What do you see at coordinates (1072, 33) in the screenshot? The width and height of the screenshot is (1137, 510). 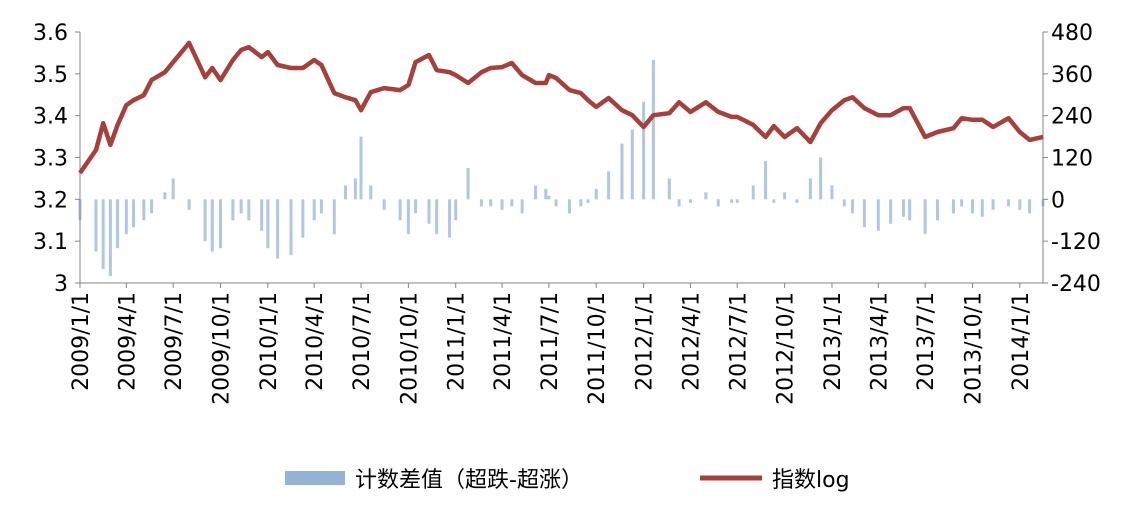 I see `y2-tick-label: 480` at bounding box center [1072, 33].